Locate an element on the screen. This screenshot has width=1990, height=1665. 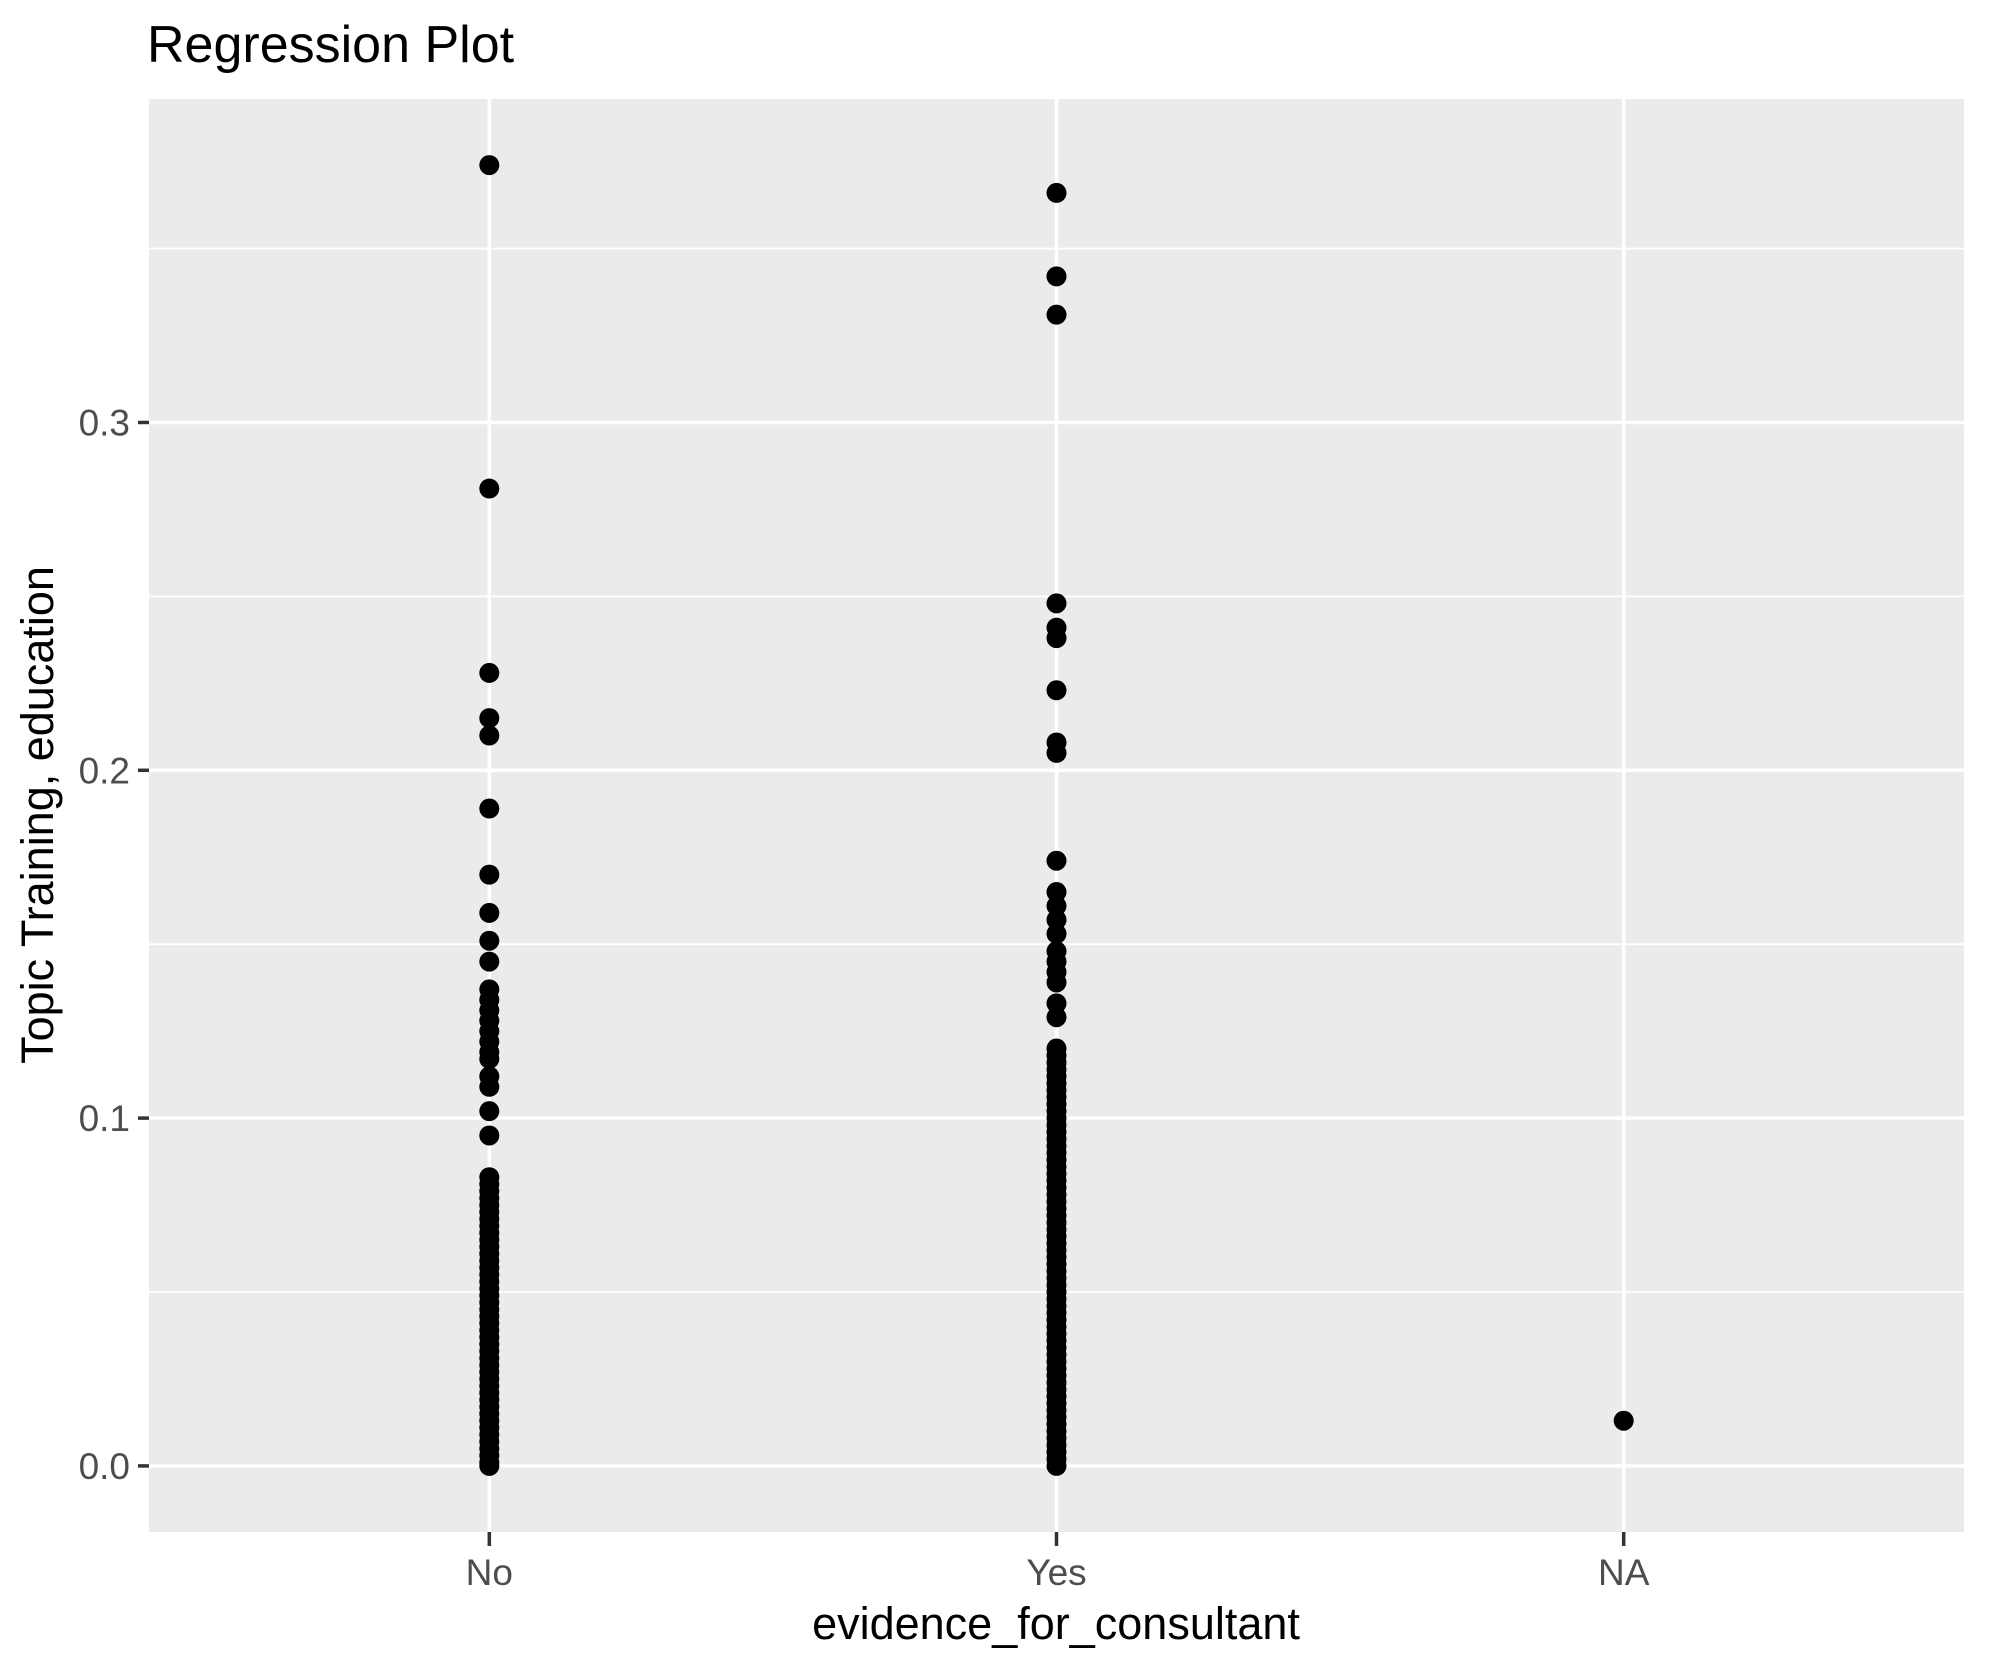
x-tick-label: No is located at coordinates (489, 1572).